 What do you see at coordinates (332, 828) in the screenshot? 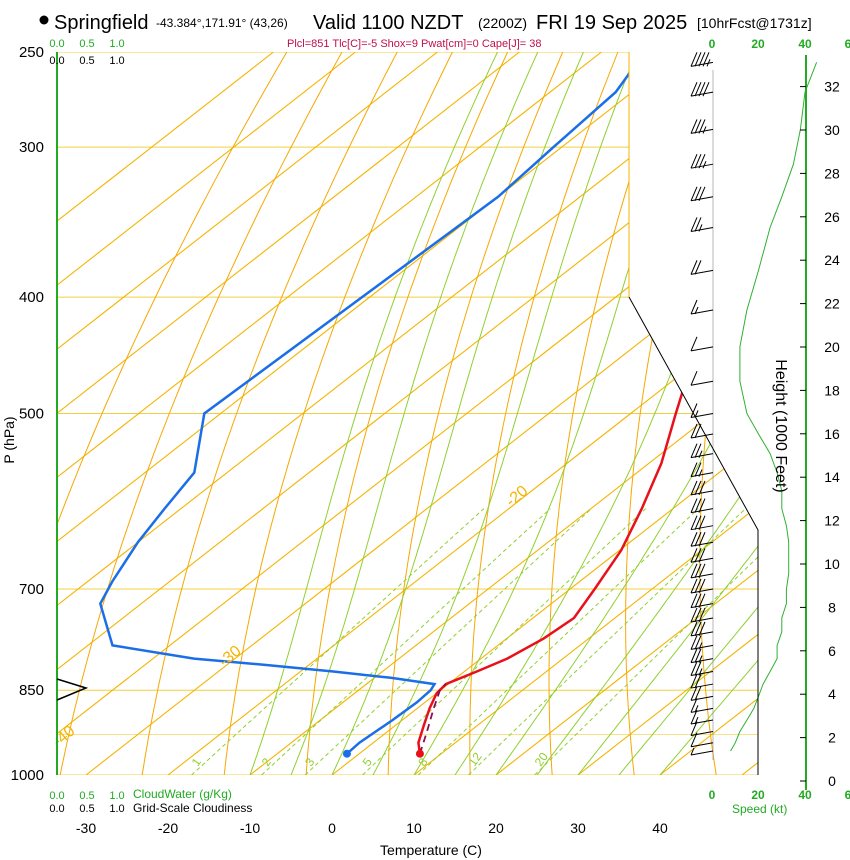
I see `temperature-tick-label: 0` at bounding box center [332, 828].